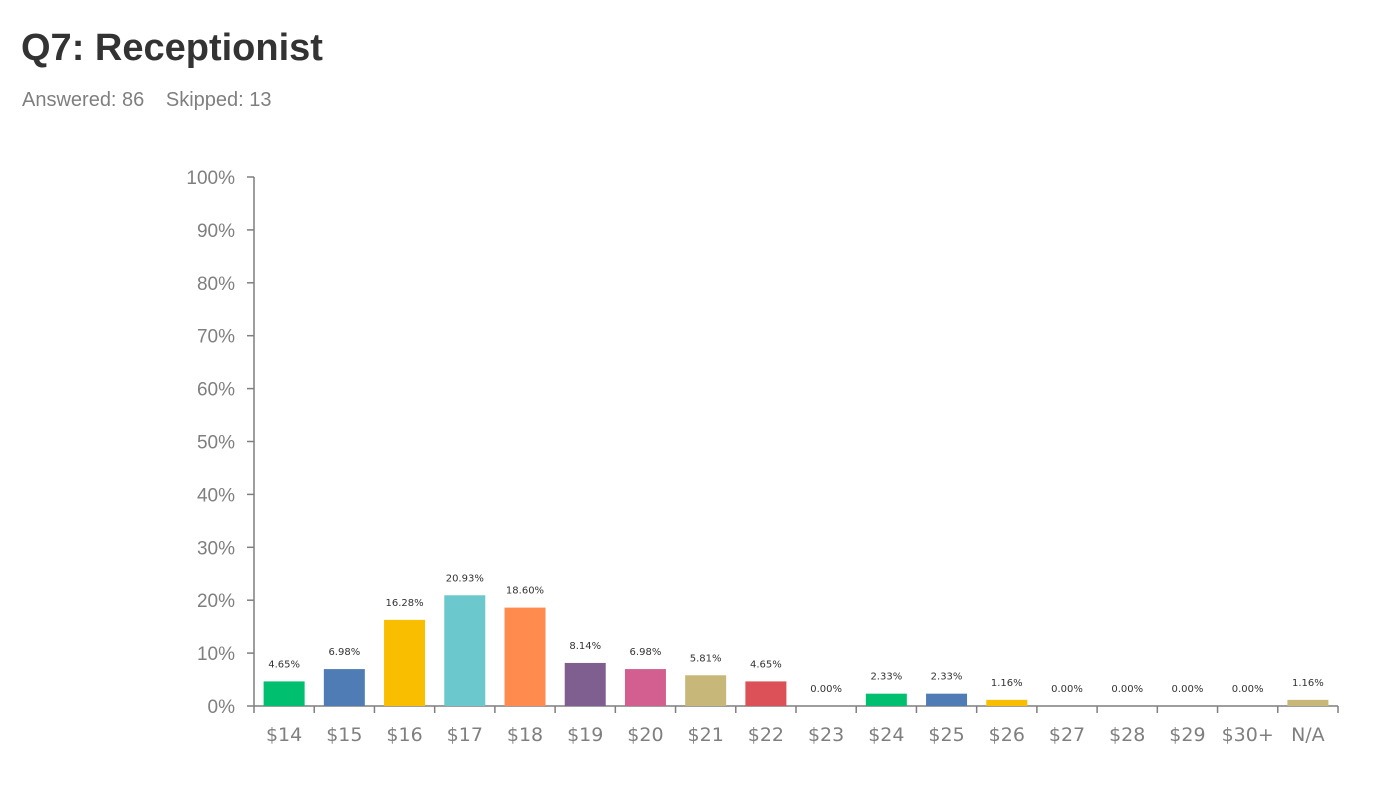  I want to click on x-tick-label: $29, so click(1187, 735).